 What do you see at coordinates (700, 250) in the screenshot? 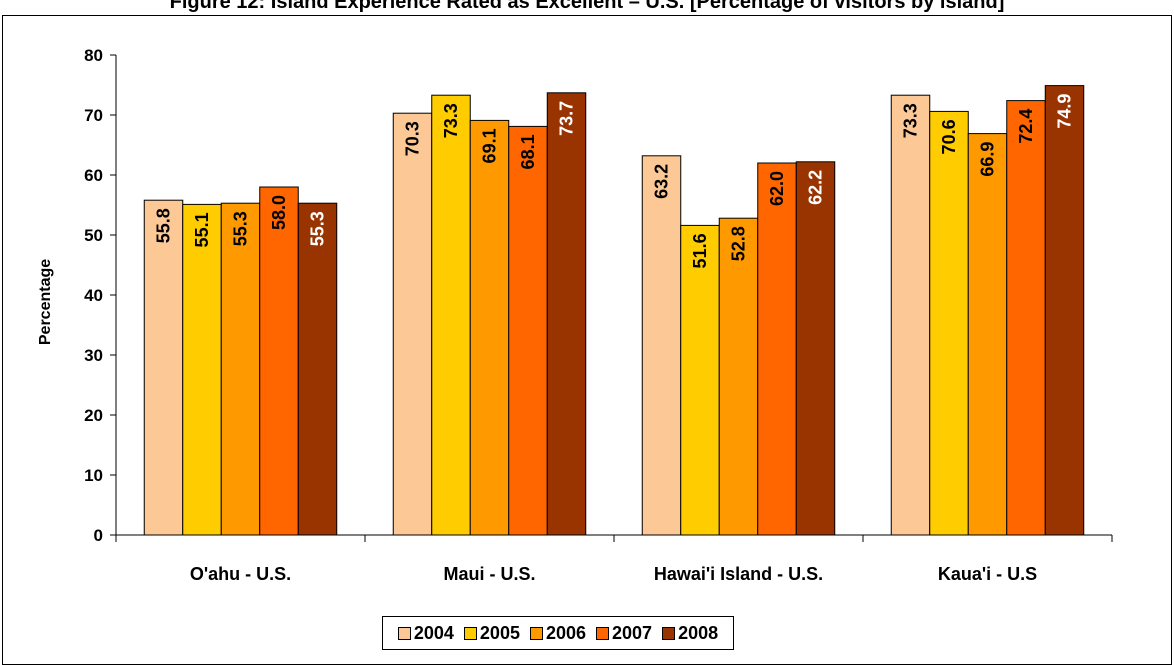
I see `data-label: 51.6` at bounding box center [700, 250].